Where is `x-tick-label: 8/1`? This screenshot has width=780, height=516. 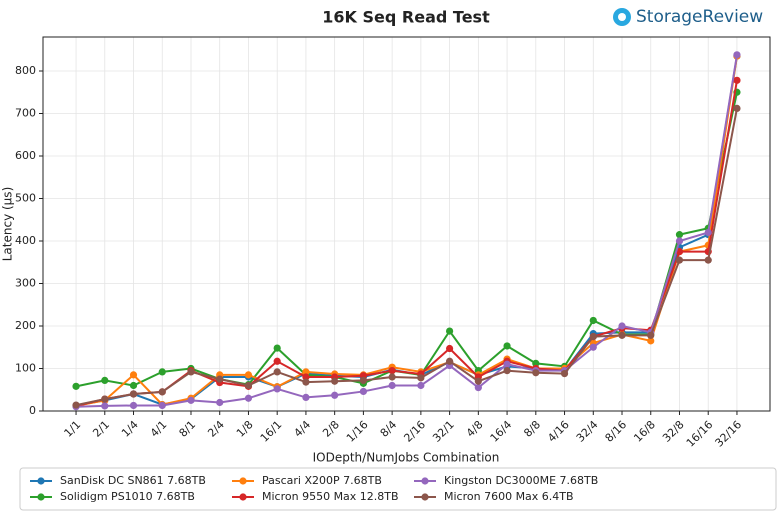 x-tick-label: 8/1 is located at coordinates (188, 429).